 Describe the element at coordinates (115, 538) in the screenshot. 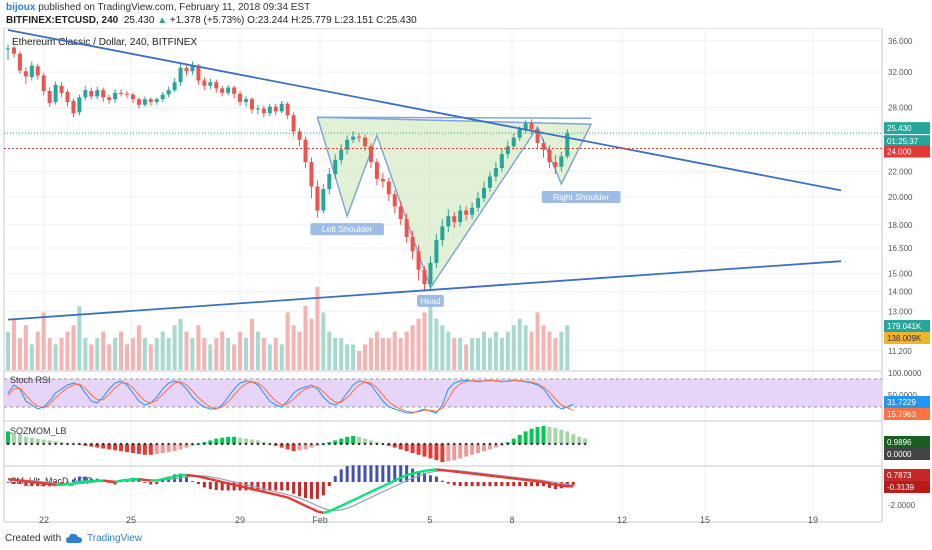

I see `tradingview-brand-link: TradingView` at that location.